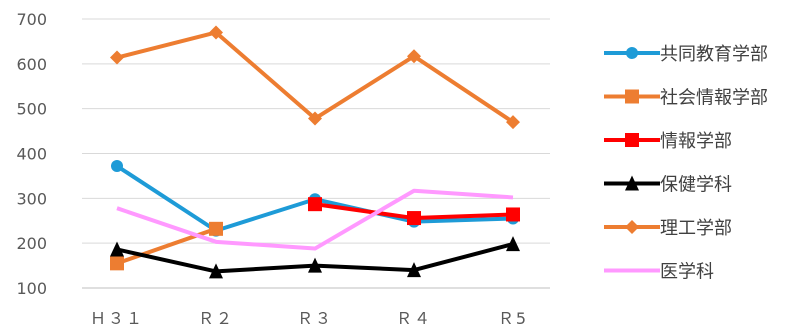 This screenshot has height=329, width=808. What do you see at coordinates (216, 318) in the screenshot?
I see `x-tick-label: Ｒ２` at bounding box center [216, 318].